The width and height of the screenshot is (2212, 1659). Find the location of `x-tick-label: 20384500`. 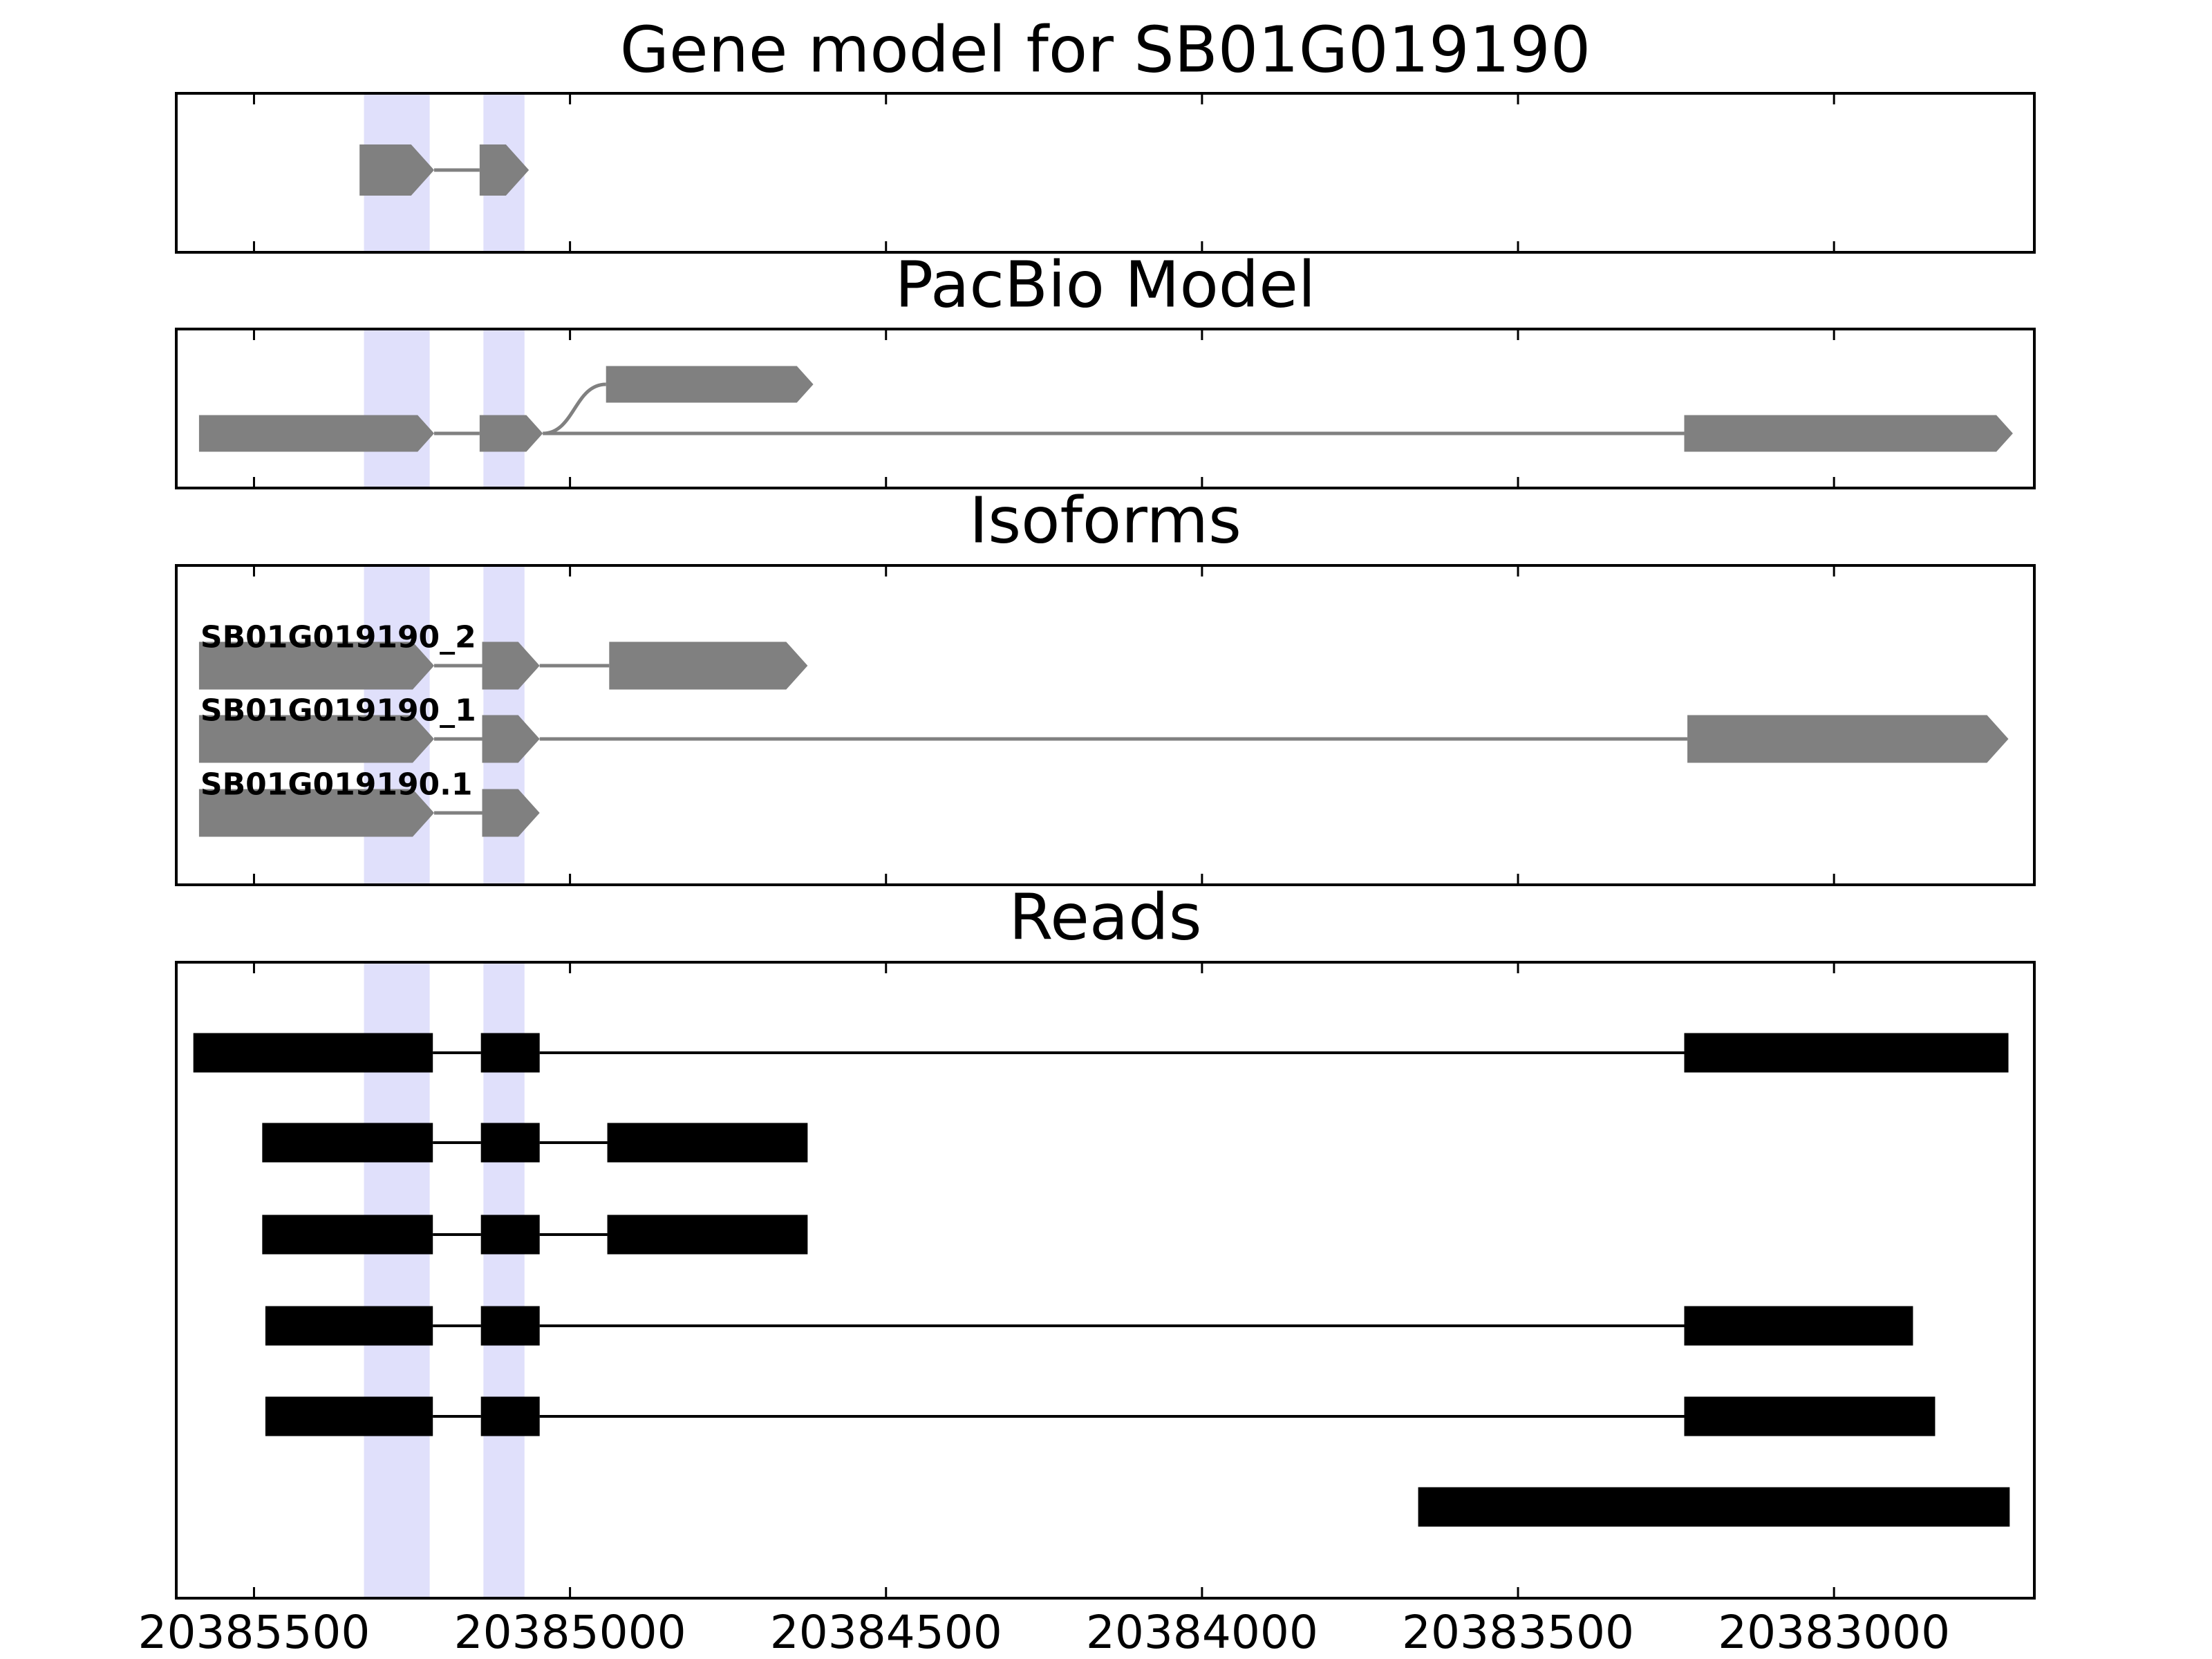

x-tick-label: 20384500 is located at coordinates (886, 1633).